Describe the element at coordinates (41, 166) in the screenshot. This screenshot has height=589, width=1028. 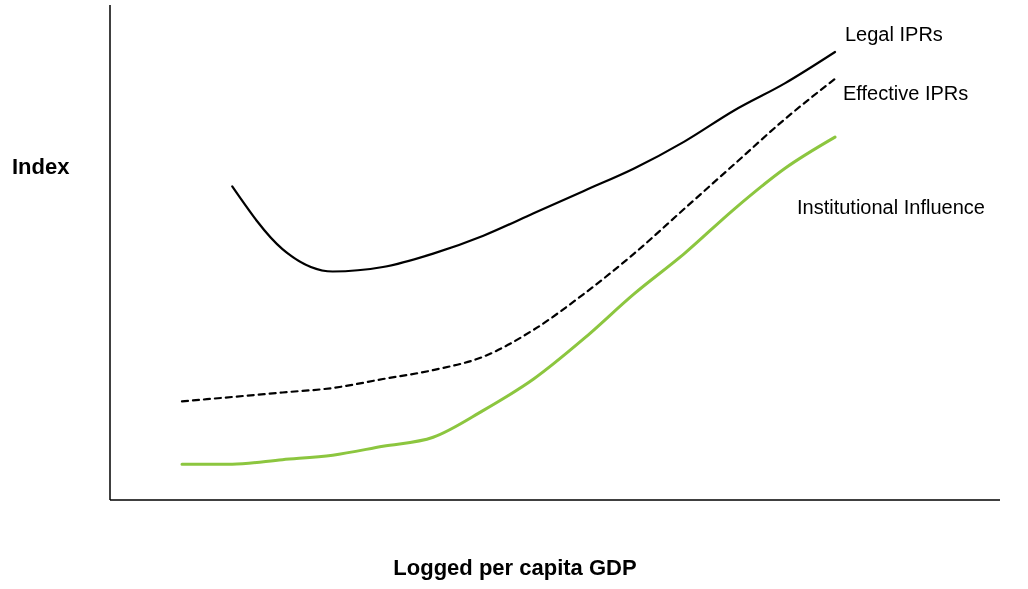
I see `y-axis-title: Index` at that location.